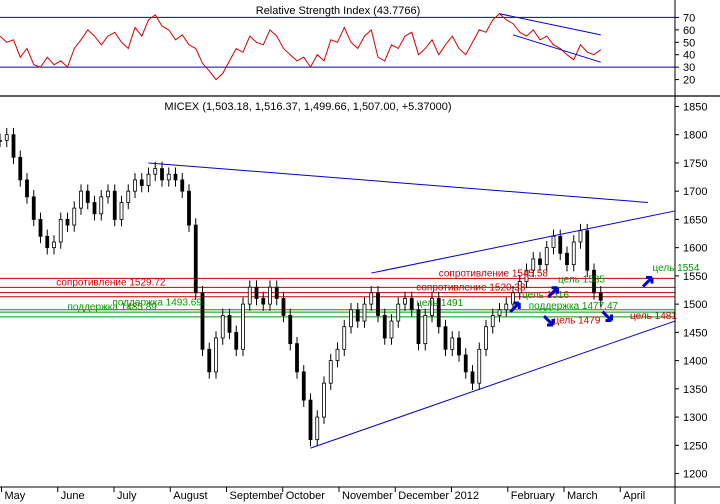  What do you see at coordinates (695, 305) in the screenshot?
I see `price-tick-label: 1500` at bounding box center [695, 305].